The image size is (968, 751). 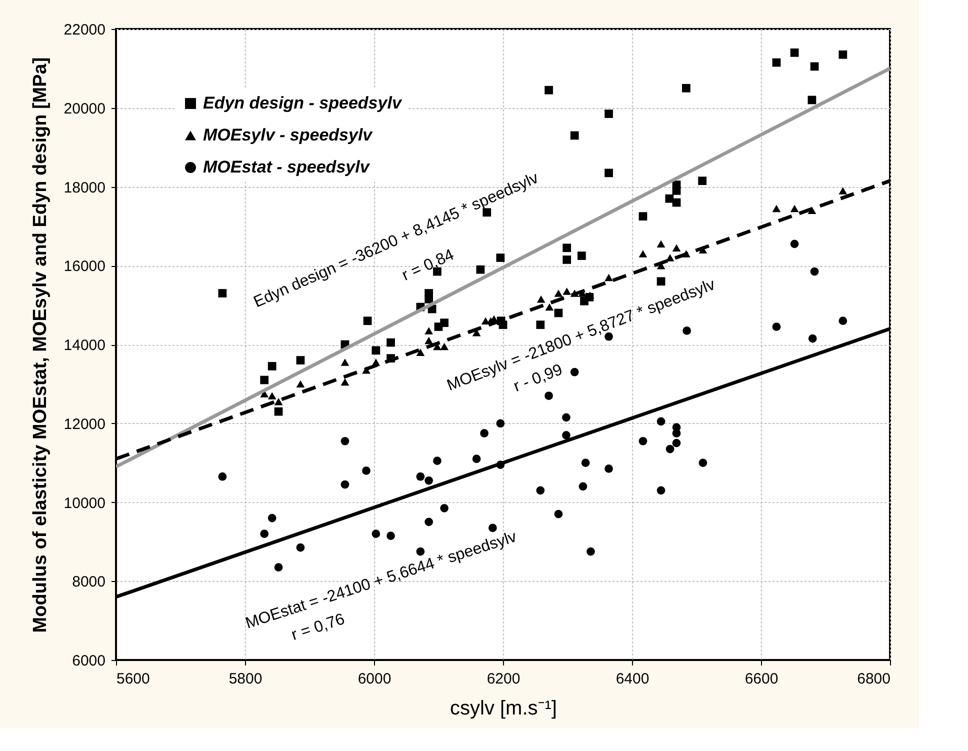 What do you see at coordinates (85, 424) in the screenshot?
I see `y-tick-label: 12000` at bounding box center [85, 424].